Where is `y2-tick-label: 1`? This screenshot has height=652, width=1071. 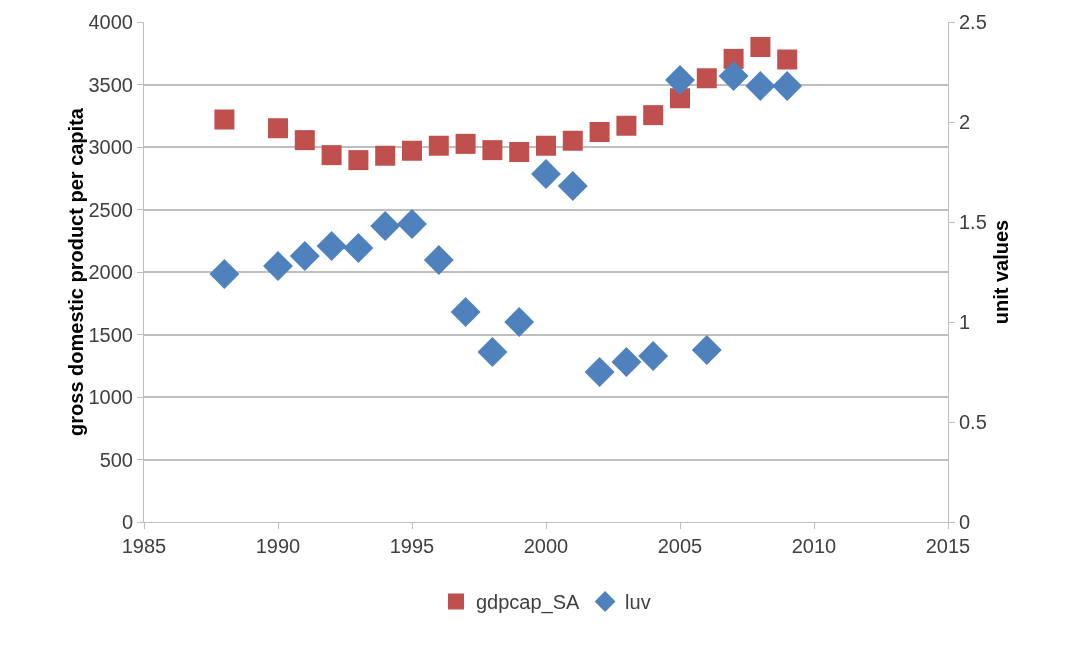
y2-tick-label: 1 is located at coordinates (965, 322).